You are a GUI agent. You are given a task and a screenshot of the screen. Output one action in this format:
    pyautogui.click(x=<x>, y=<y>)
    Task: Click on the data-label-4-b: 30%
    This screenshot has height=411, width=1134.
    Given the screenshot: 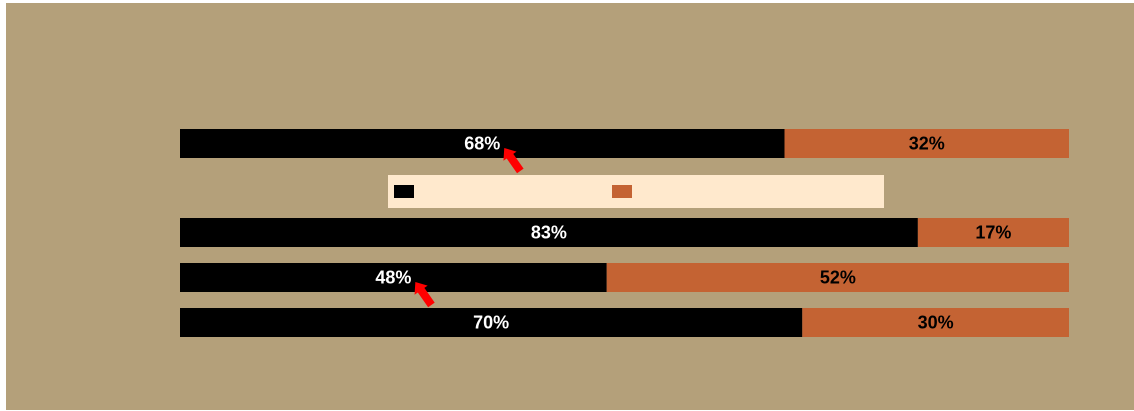 What is the action you would take?
    pyautogui.click(x=936, y=323)
    